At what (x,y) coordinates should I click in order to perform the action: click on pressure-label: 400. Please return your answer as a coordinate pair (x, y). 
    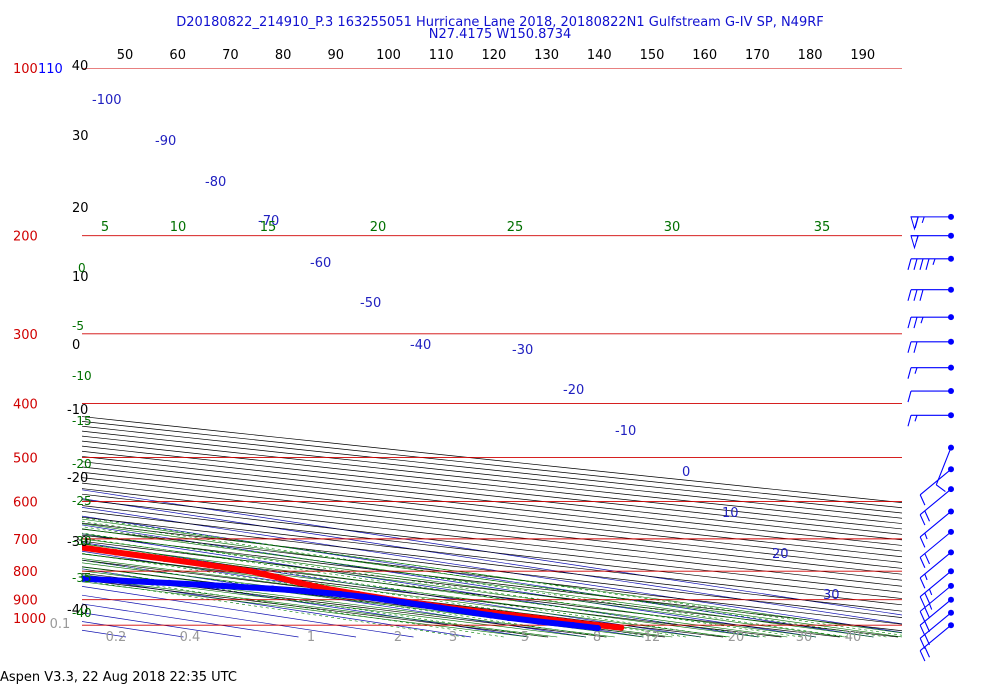
    Looking at the image, I should click on (25, 404).